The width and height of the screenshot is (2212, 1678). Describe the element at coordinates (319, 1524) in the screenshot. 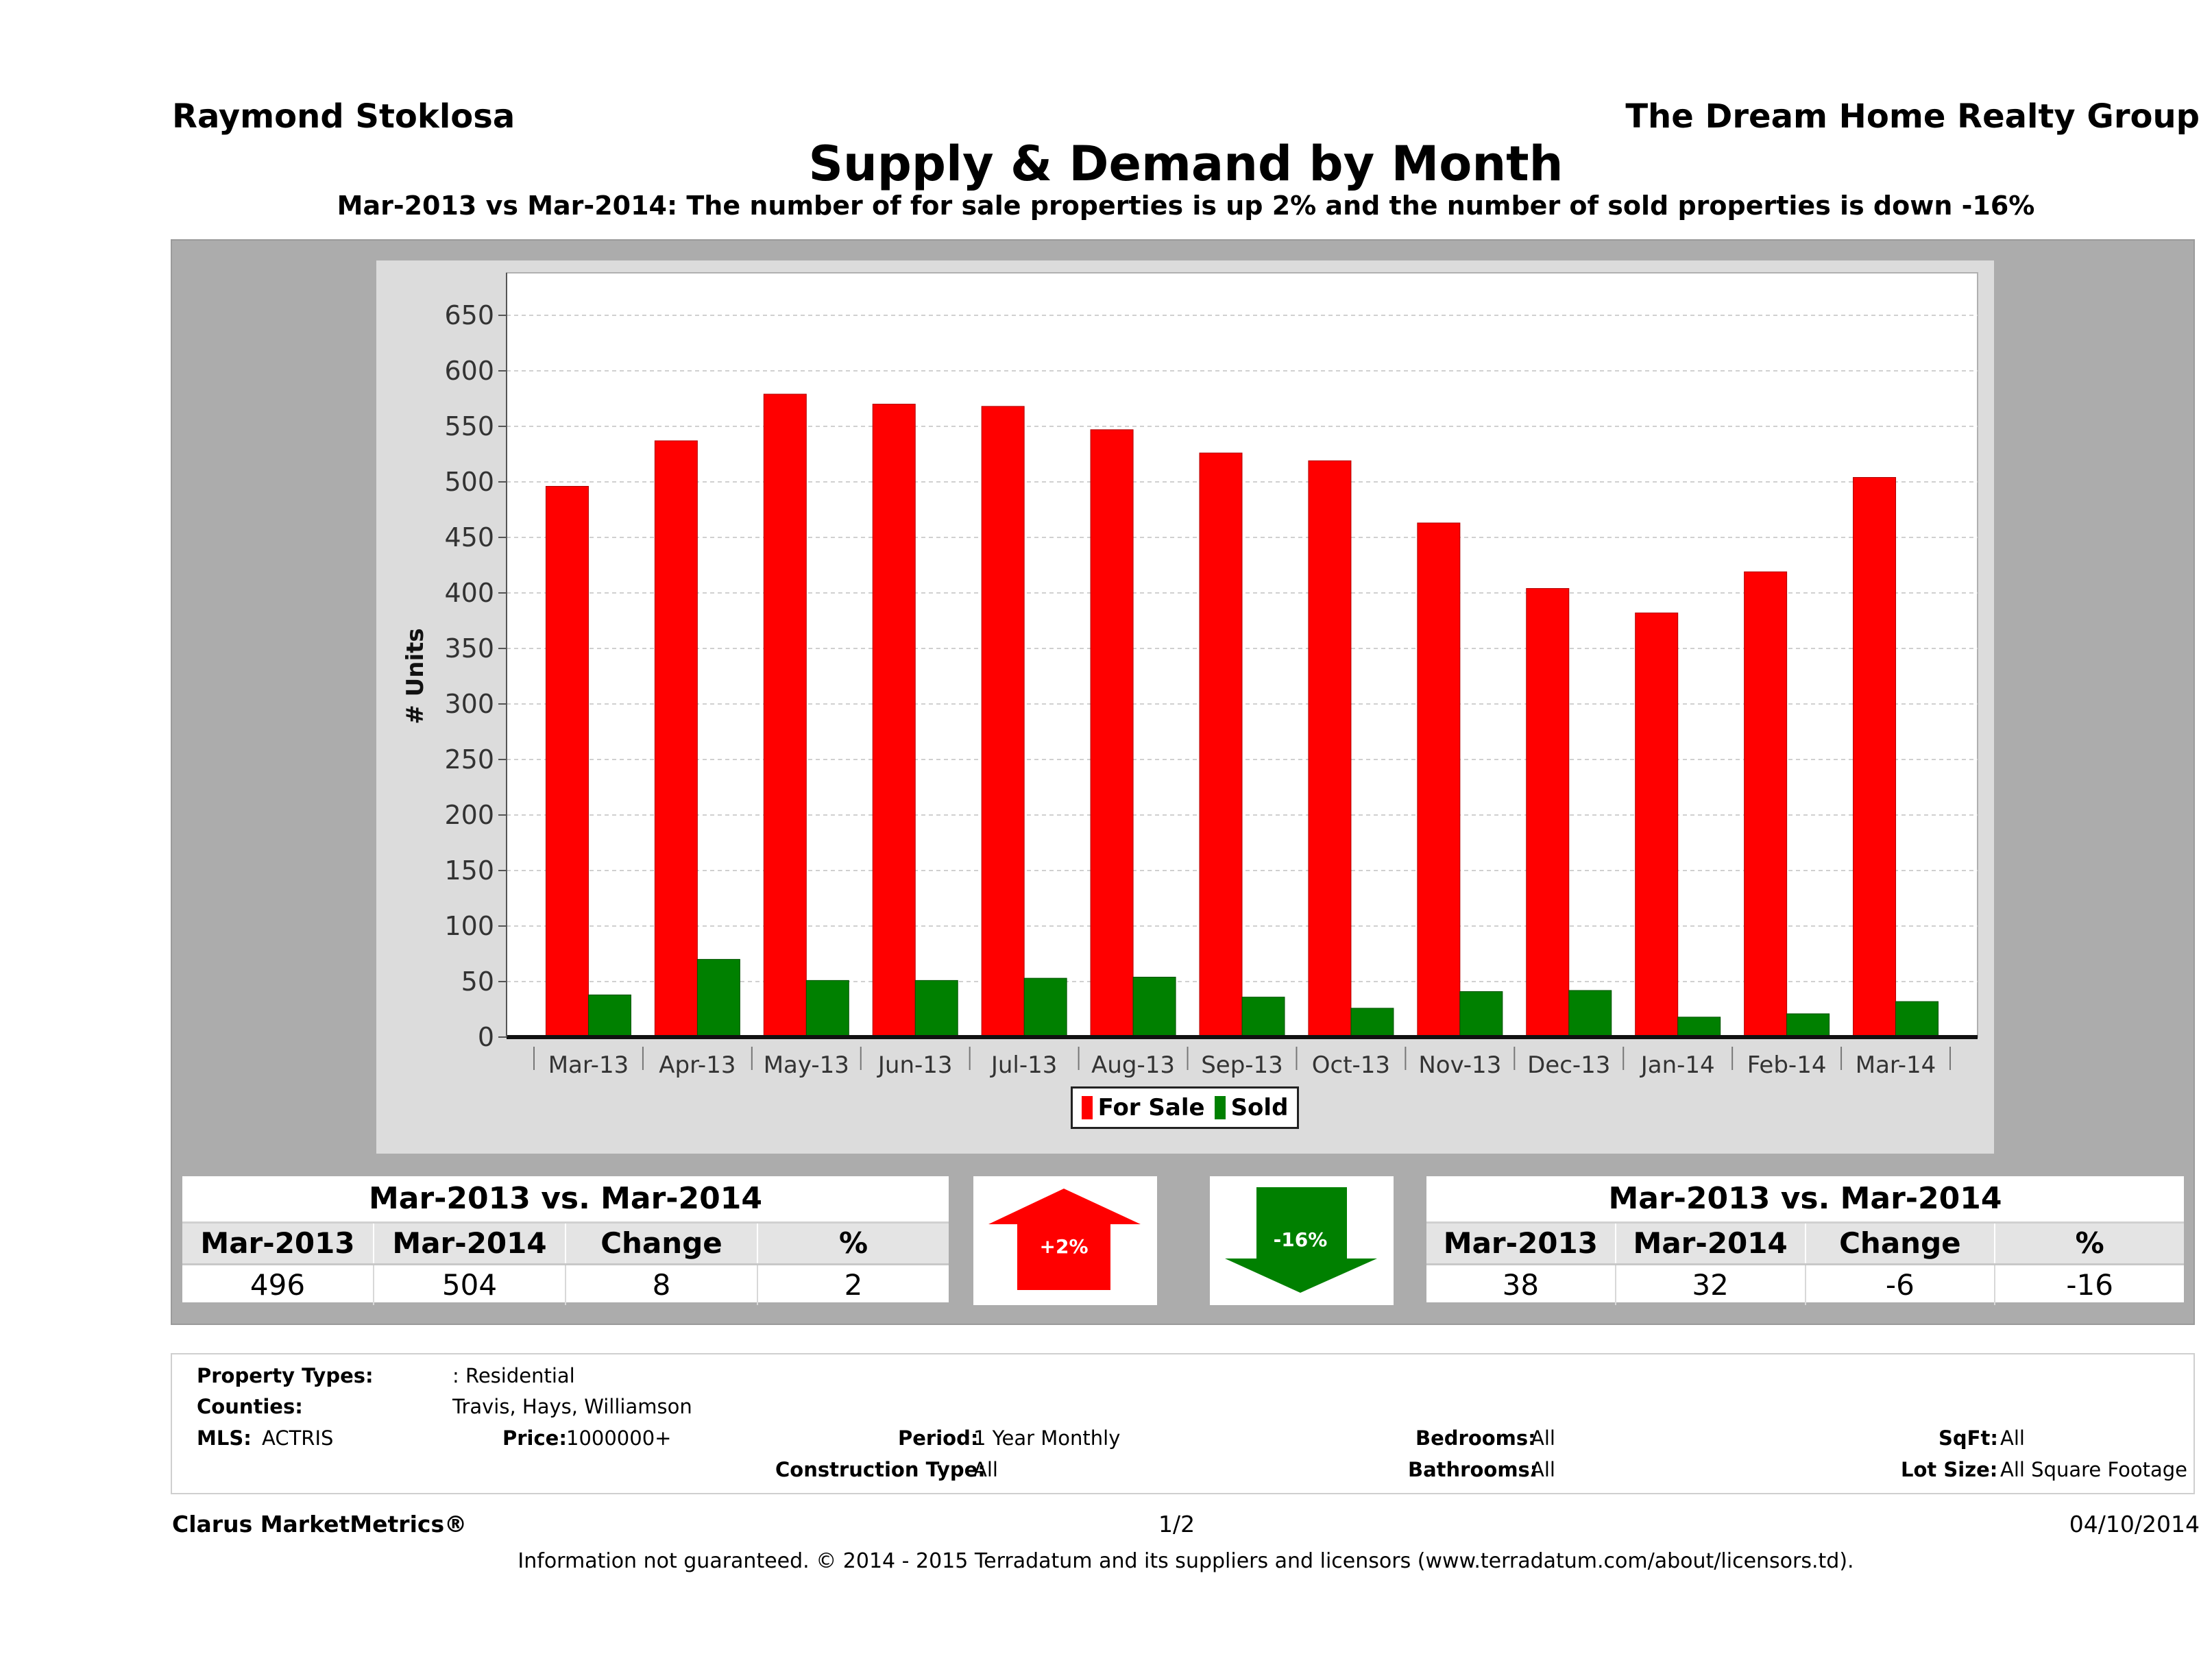

I see `footer-brand: Clarus MarketMetrics®` at that location.